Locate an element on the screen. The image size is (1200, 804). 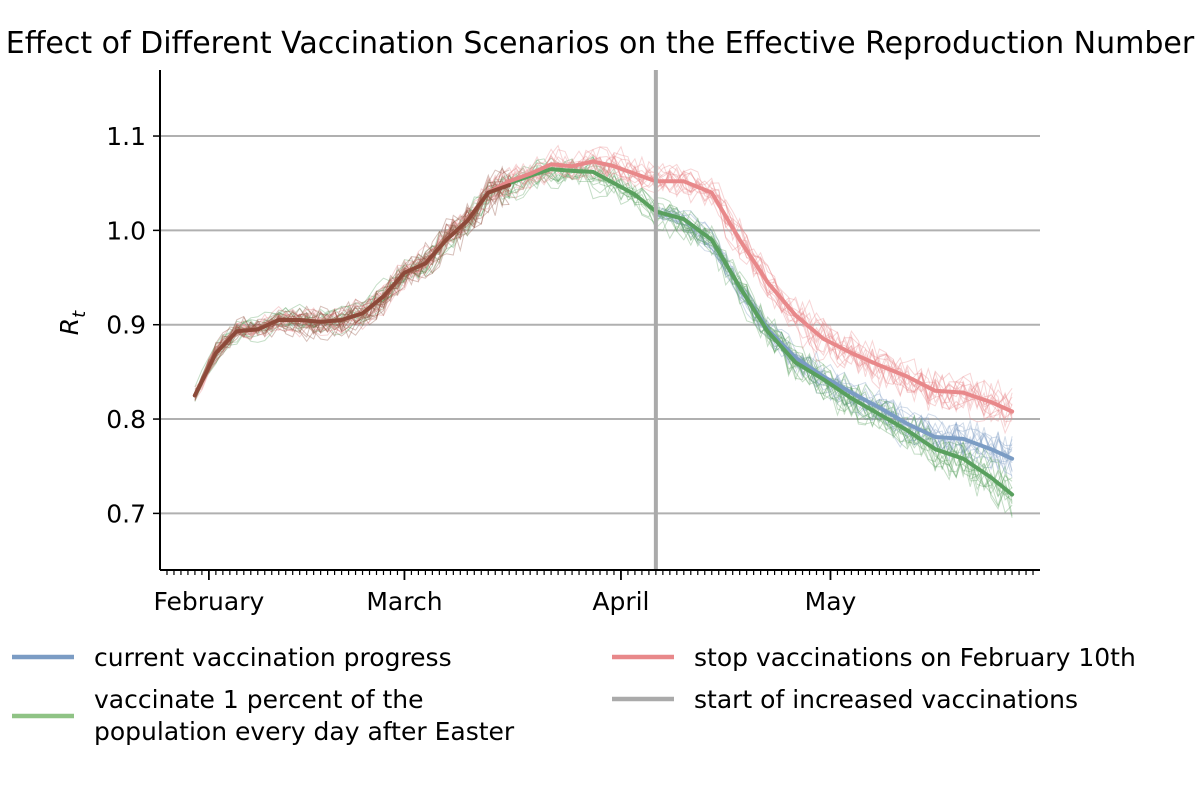
legend-label: start of increased vaccinations is located at coordinates (886, 699).